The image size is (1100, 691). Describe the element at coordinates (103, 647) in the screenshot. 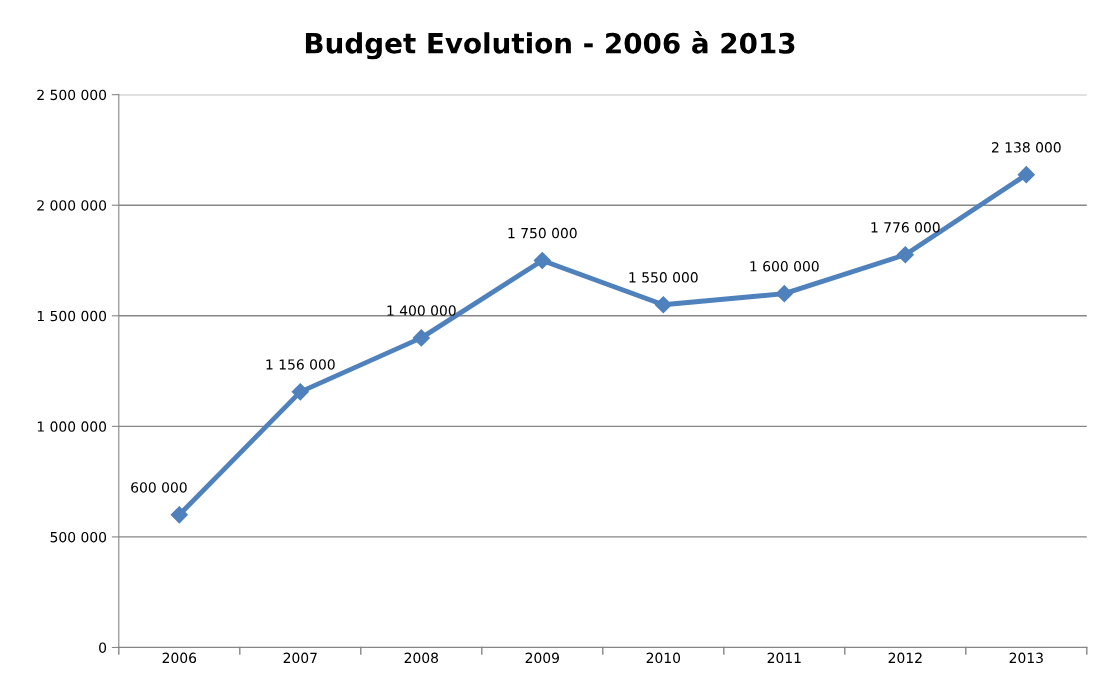

I see `y-tick-label: 0` at that location.